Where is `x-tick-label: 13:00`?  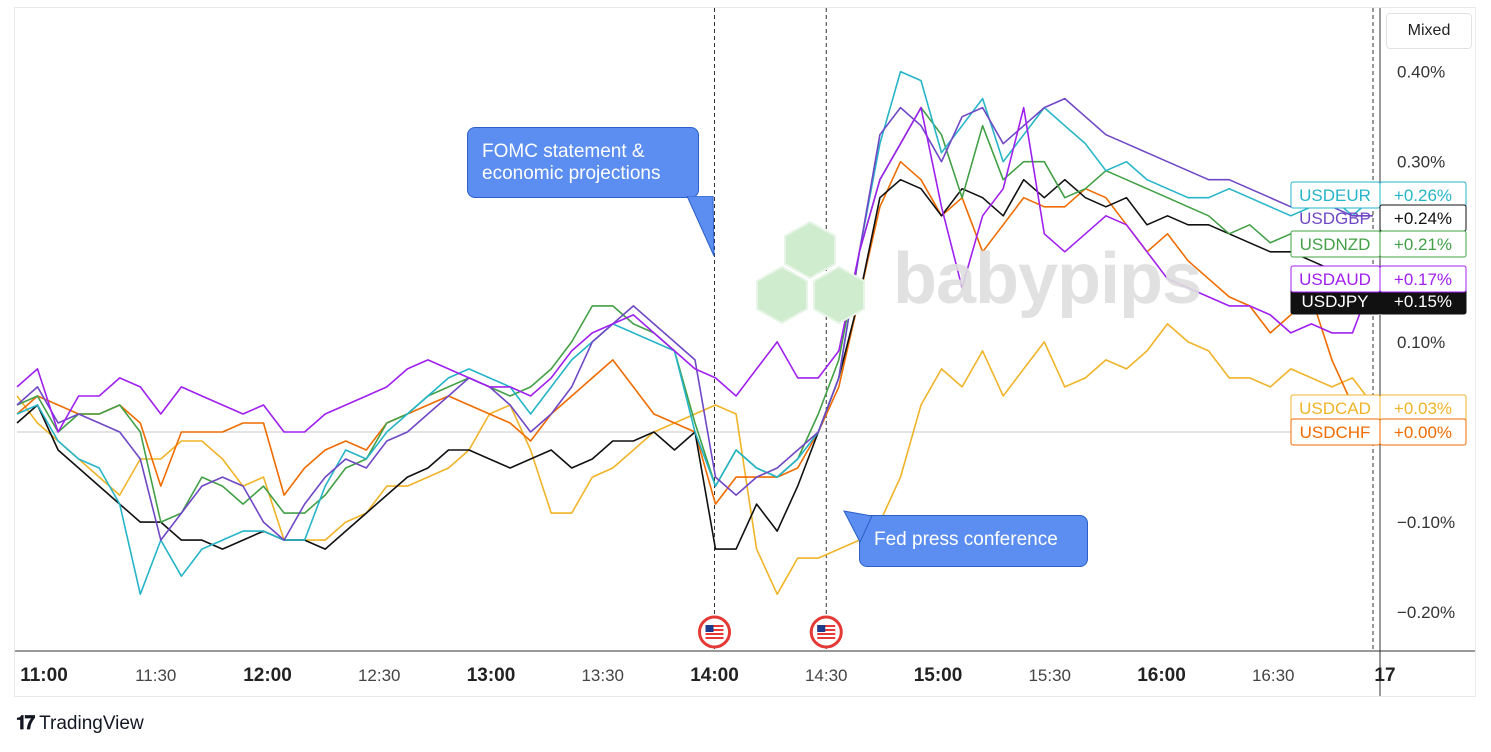 x-tick-label: 13:00 is located at coordinates (491, 675).